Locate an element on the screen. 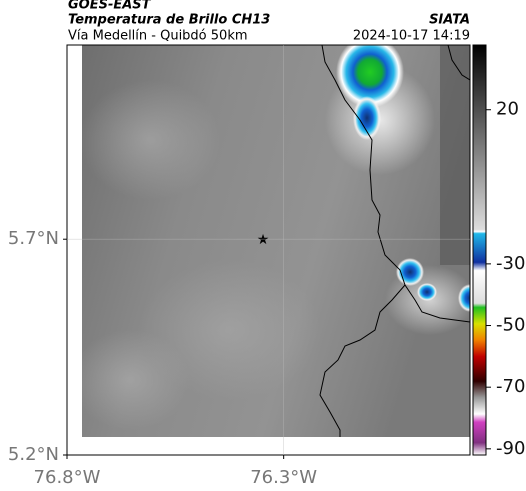 This screenshot has width=526, height=491. org: SIATA is located at coordinates (449, 20).